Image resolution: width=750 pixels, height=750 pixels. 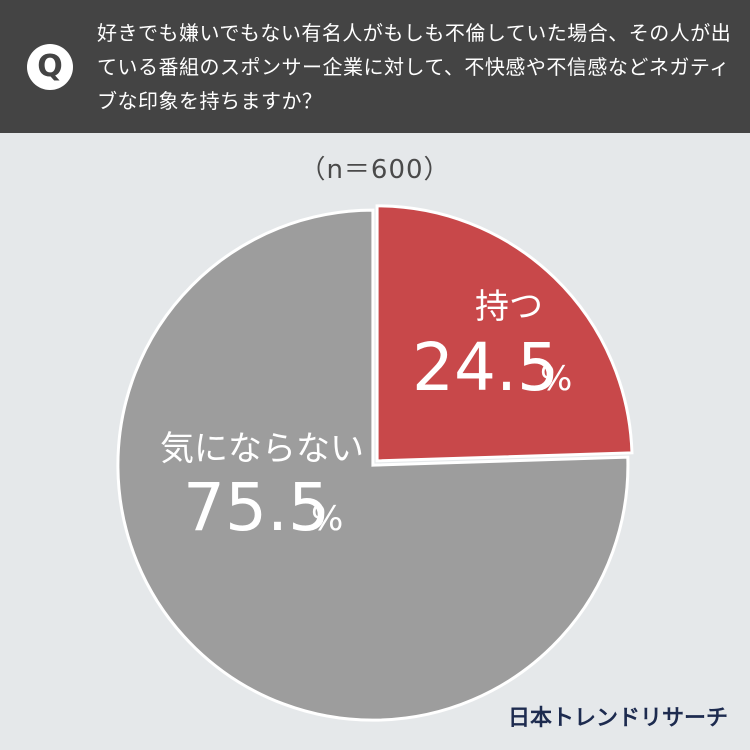 I want to click on slice-category-label: 持つ, so click(x=509, y=307).